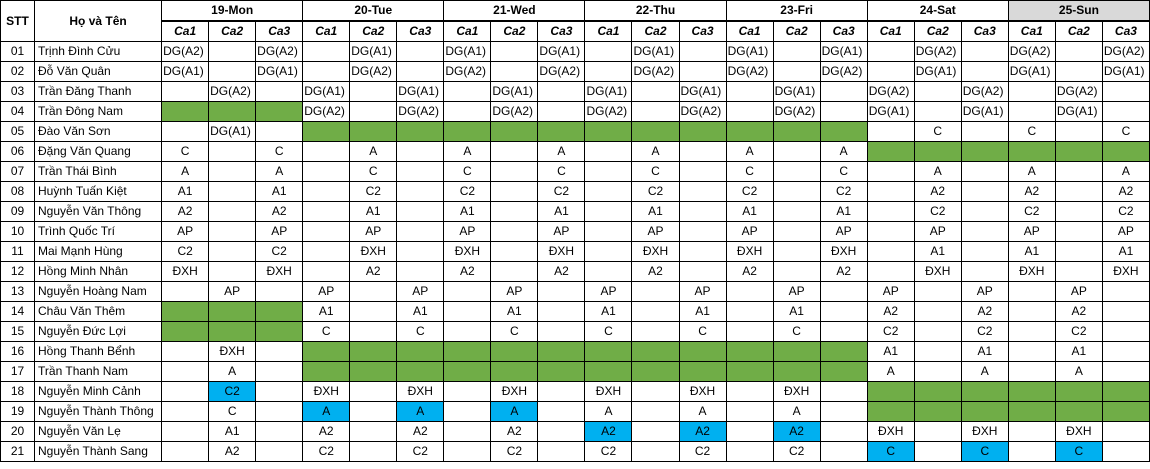 This screenshot has height=469, width=1150. What do you see at coordinates (98, 171) in the screenshot?
I see `employee-name-cell: Trần Thái Bình` at bounding box center [98, 171].